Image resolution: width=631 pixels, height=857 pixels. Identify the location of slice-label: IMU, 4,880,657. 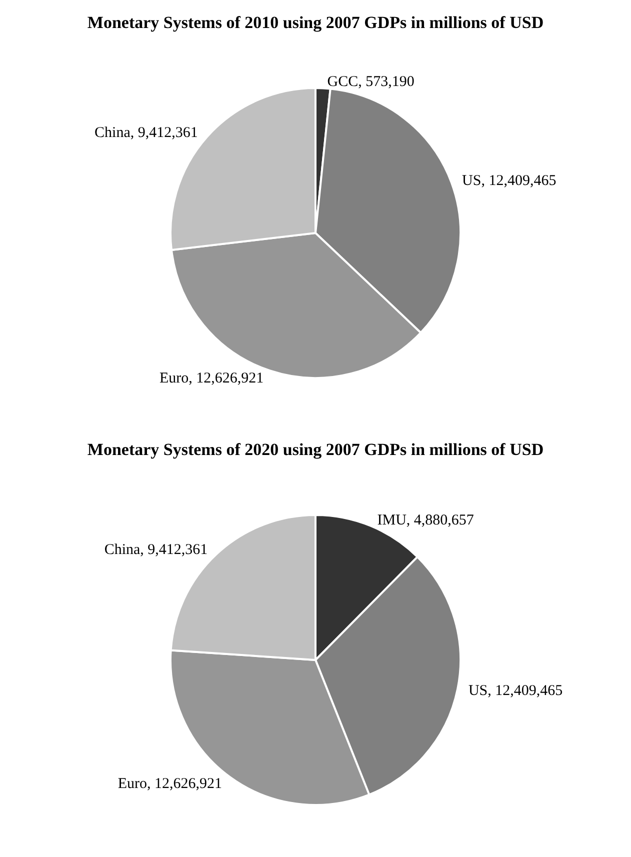
(425, 520).